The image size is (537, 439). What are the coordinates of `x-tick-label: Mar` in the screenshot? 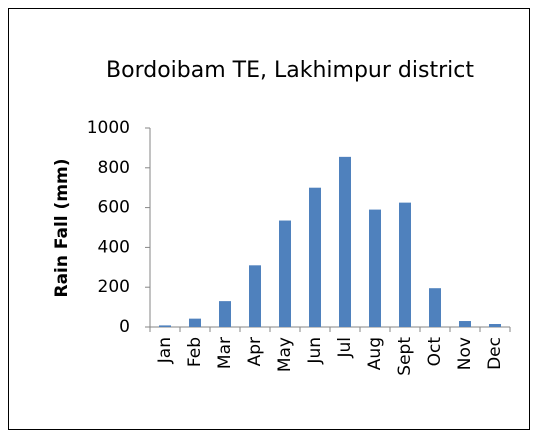 It's located at (225, 353).